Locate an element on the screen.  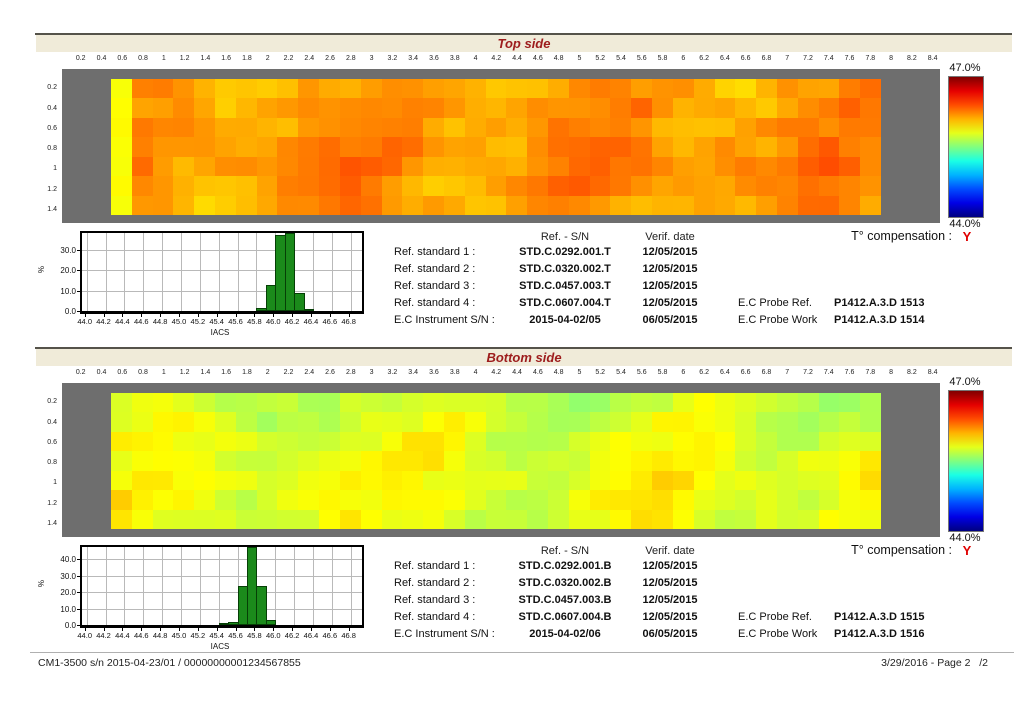
x-ruler-tick-label: 7.6 is located at coordinates (849, 372).